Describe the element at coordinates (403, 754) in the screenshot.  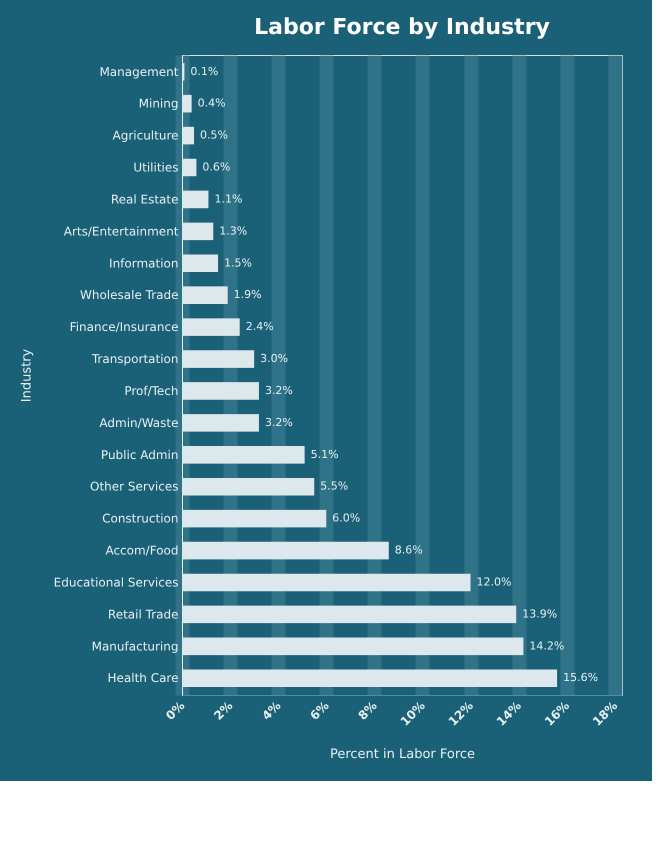
I see `x-axis-title: Percent in Labor Force` at that location.